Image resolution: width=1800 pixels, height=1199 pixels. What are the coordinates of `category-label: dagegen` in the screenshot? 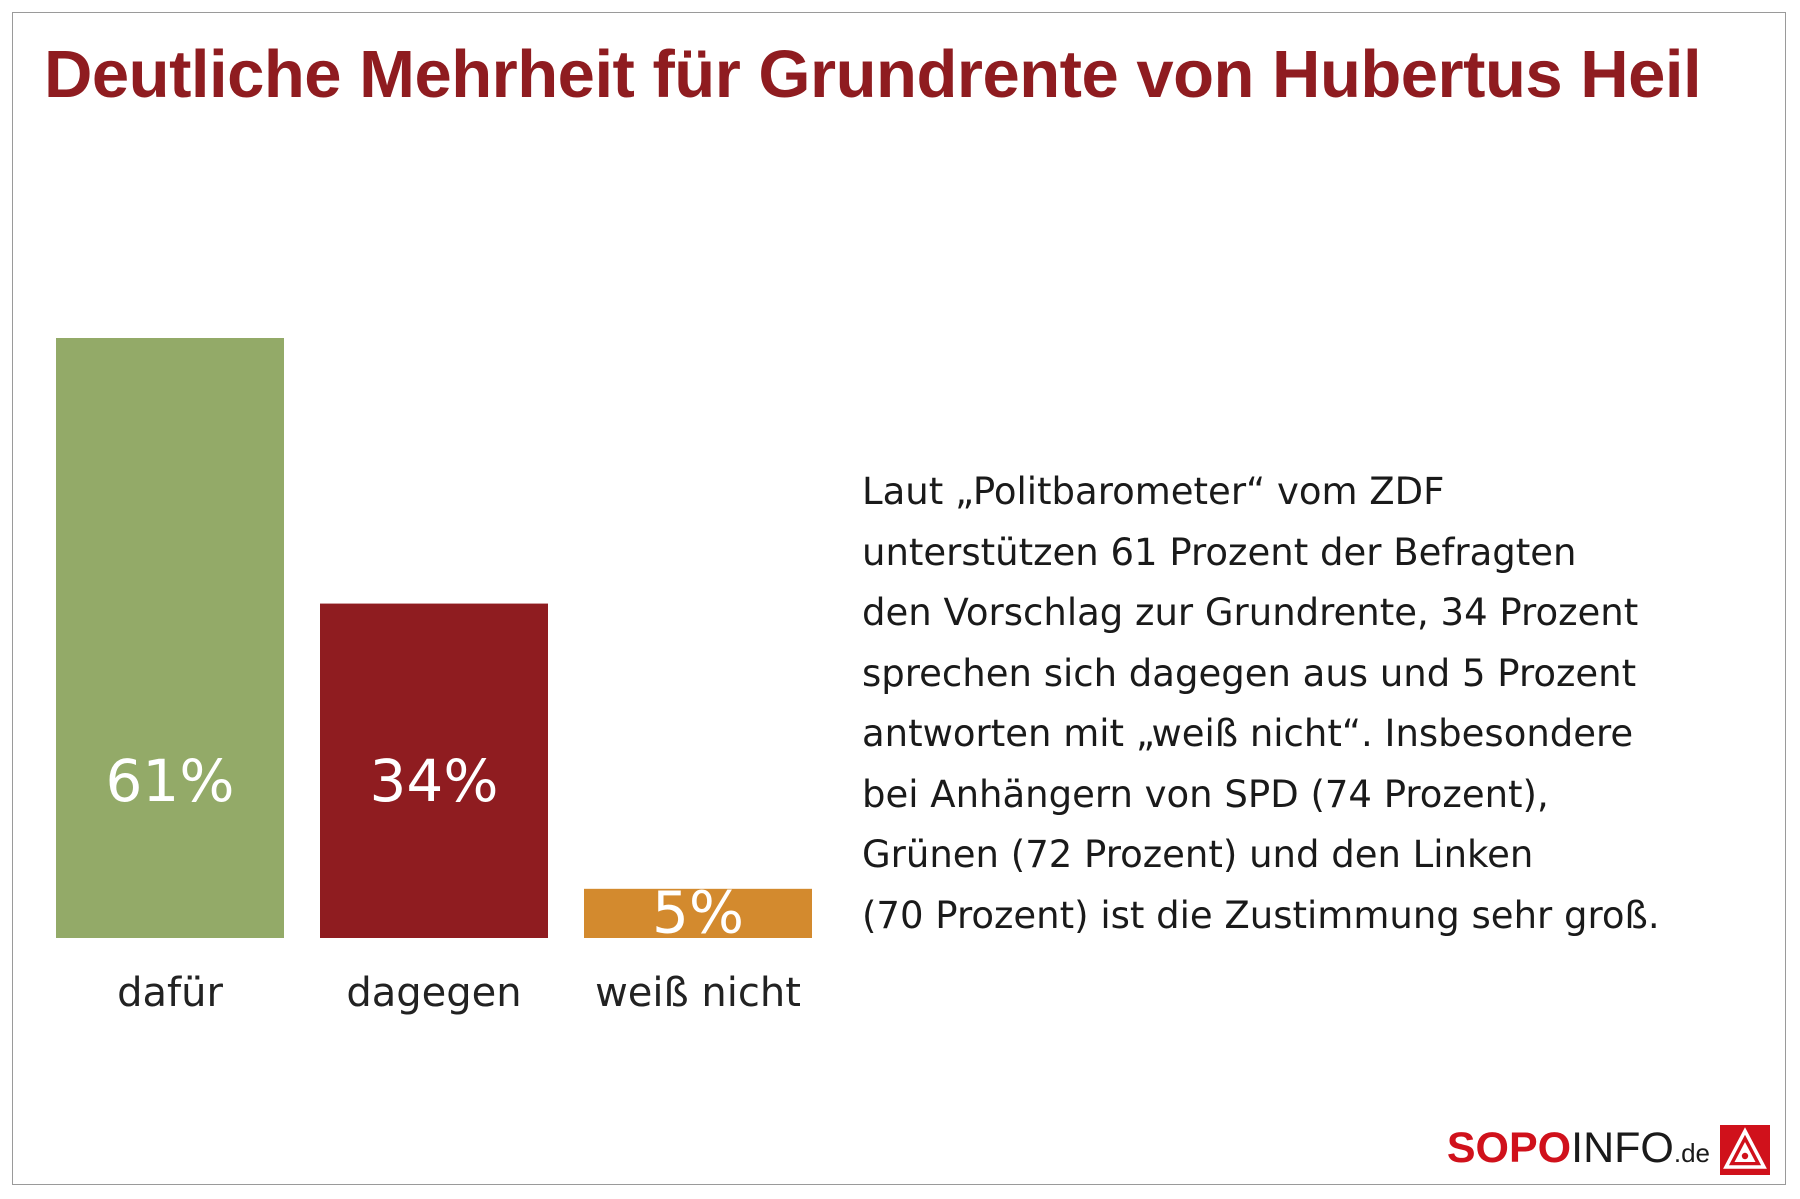 It's located at (433, 993).